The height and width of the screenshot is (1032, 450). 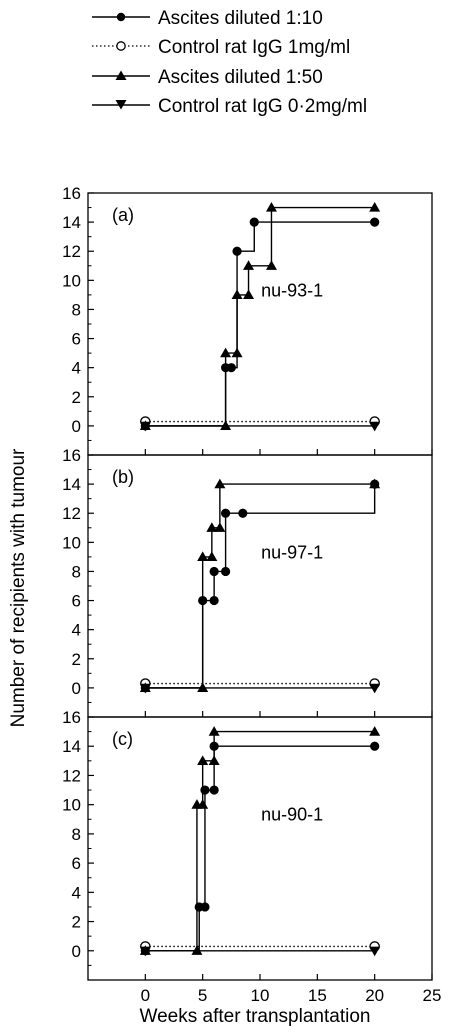 I want to click on legend-item: Control rat IgG 0·2mg/ml, so click(x=229, y=106).